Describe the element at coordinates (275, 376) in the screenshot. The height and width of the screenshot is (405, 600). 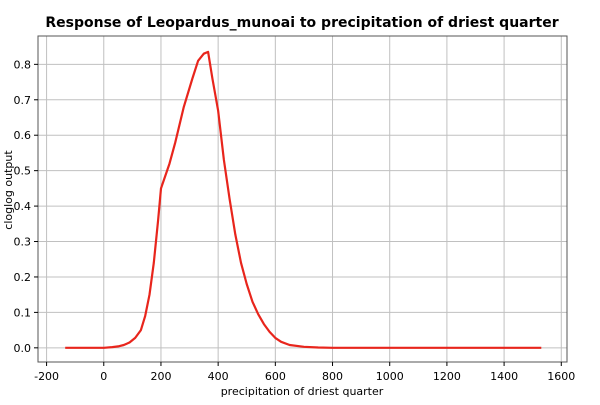
I see `x-tick-label: 600` at that location.